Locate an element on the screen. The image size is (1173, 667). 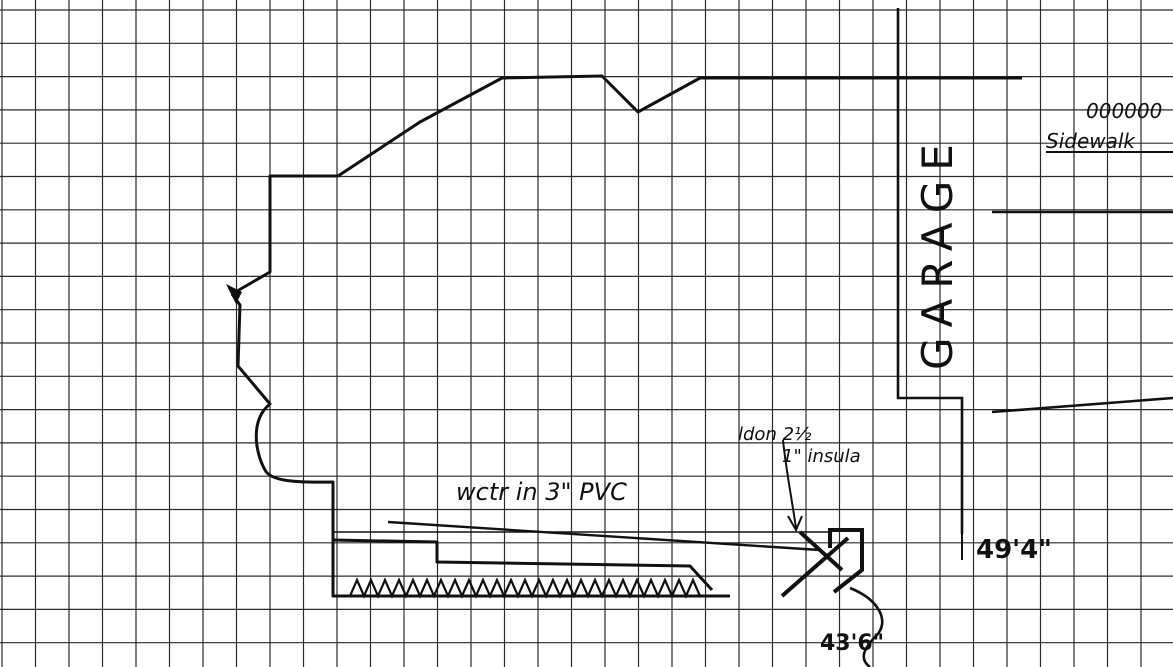
building-footprint is located at coordinates (523, 565).